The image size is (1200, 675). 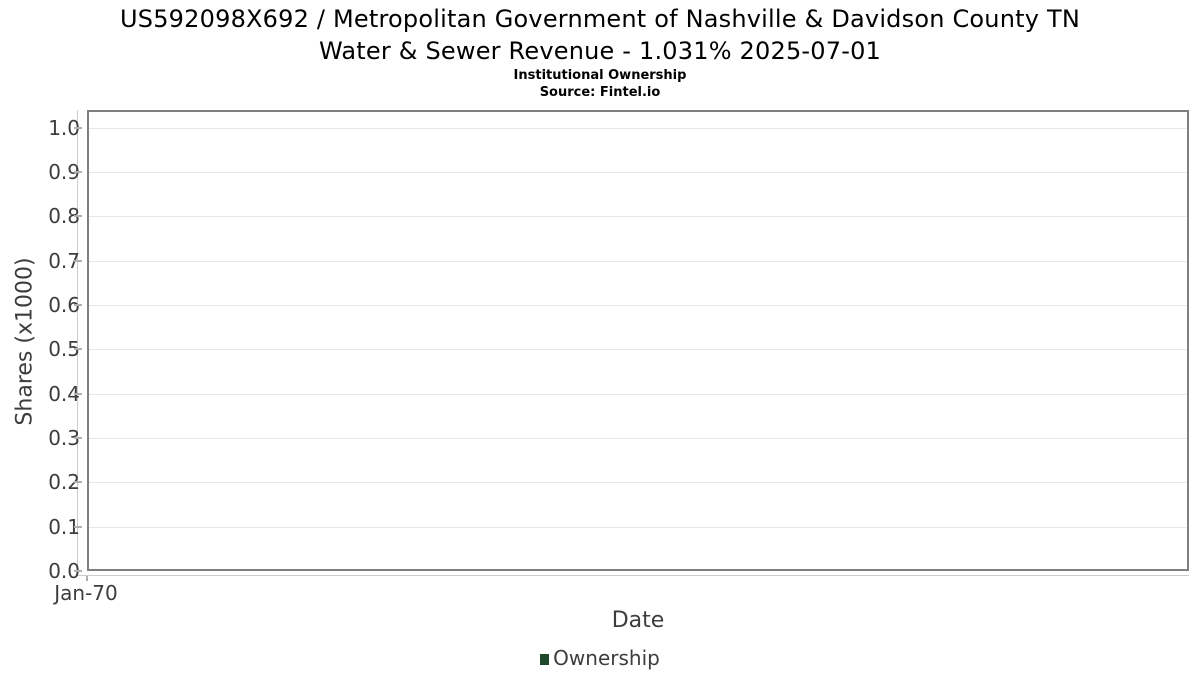 I want to click on y-tick-label: 1.0, so click(x=64, y=127).